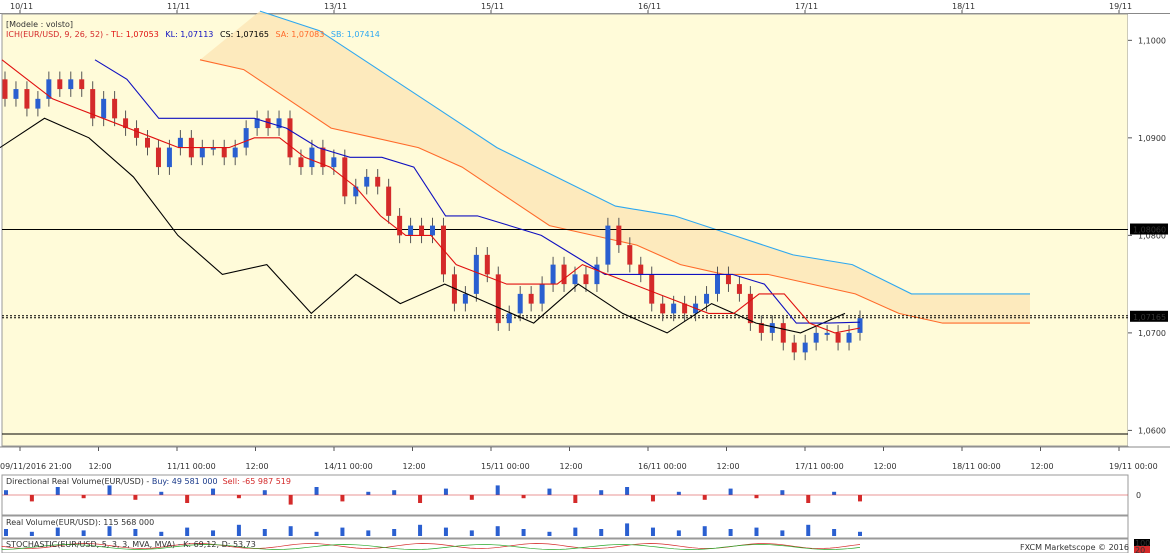  I want to click on last-tag-bg, so click(1149, 316).